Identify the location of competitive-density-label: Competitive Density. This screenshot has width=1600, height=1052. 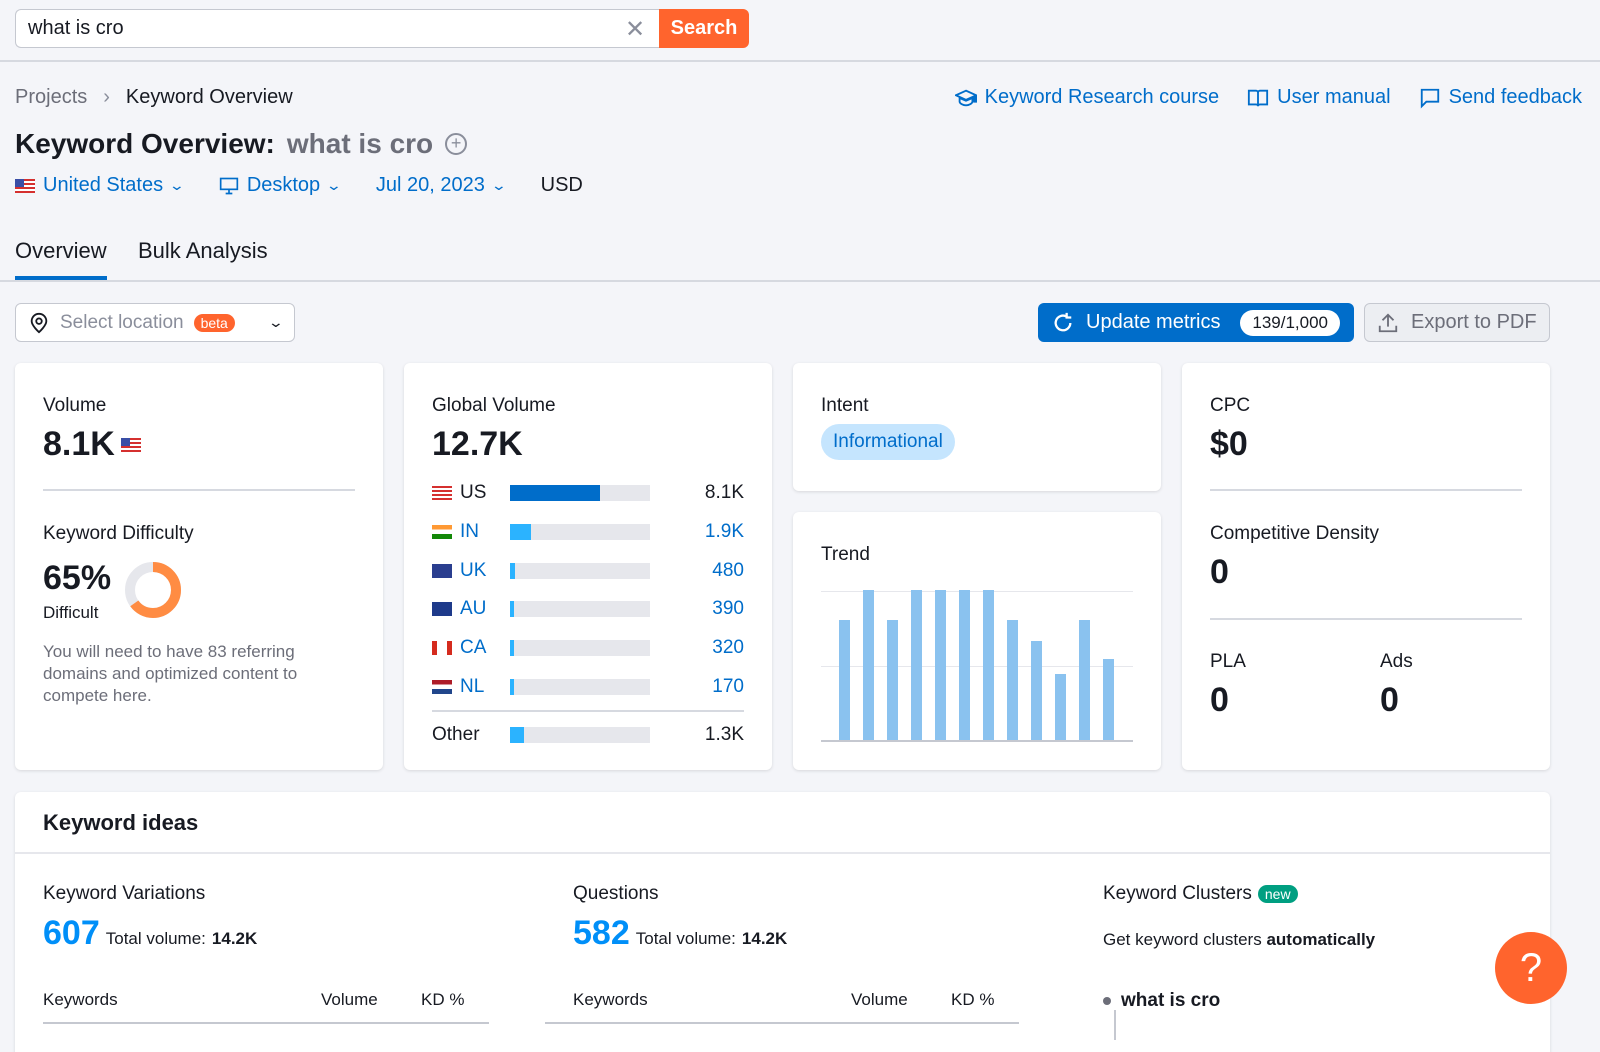
(1294, 533).